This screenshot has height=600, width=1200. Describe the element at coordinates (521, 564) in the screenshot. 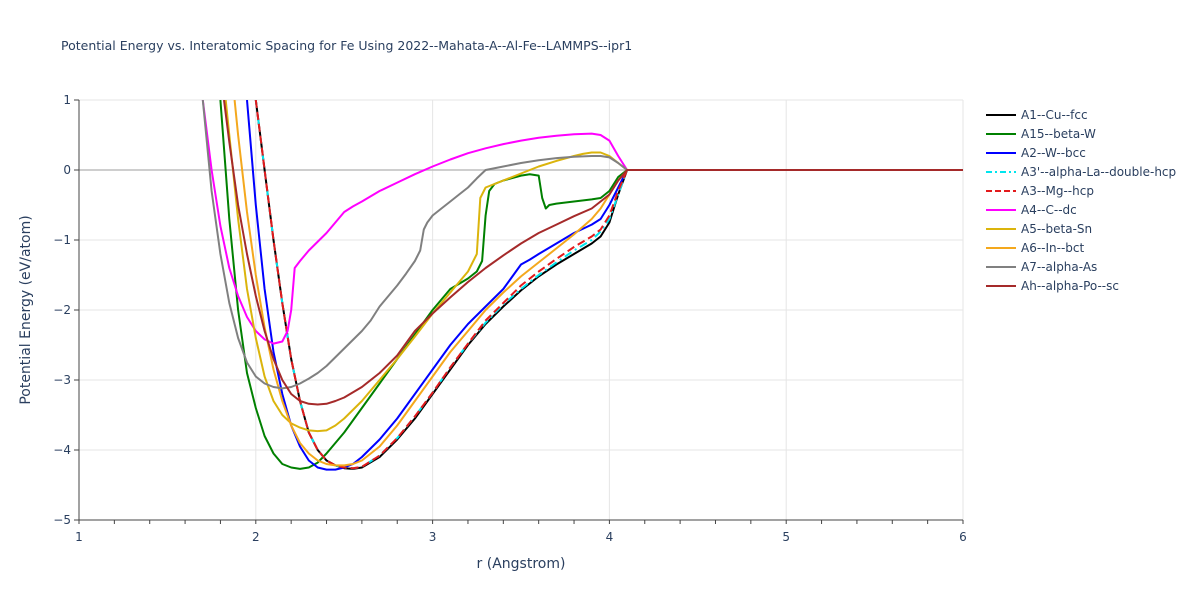

I see `x-axis-title: r (Angstrom)` at that location.